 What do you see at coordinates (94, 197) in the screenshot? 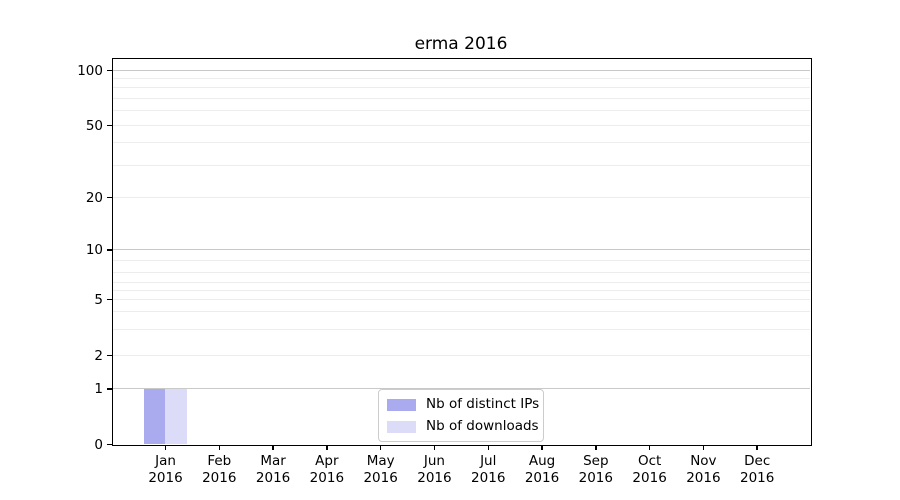
I see `y-tick-label-20: 20` at bounding box center [94, 197].